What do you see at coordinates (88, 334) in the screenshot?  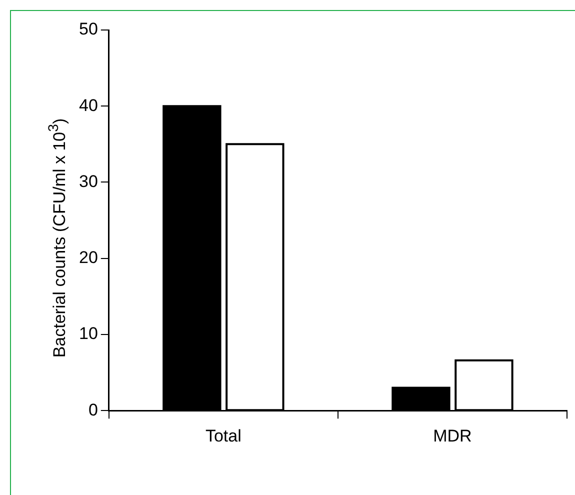 I see `y-tick-label: 10` at bounding box center [88, 334].